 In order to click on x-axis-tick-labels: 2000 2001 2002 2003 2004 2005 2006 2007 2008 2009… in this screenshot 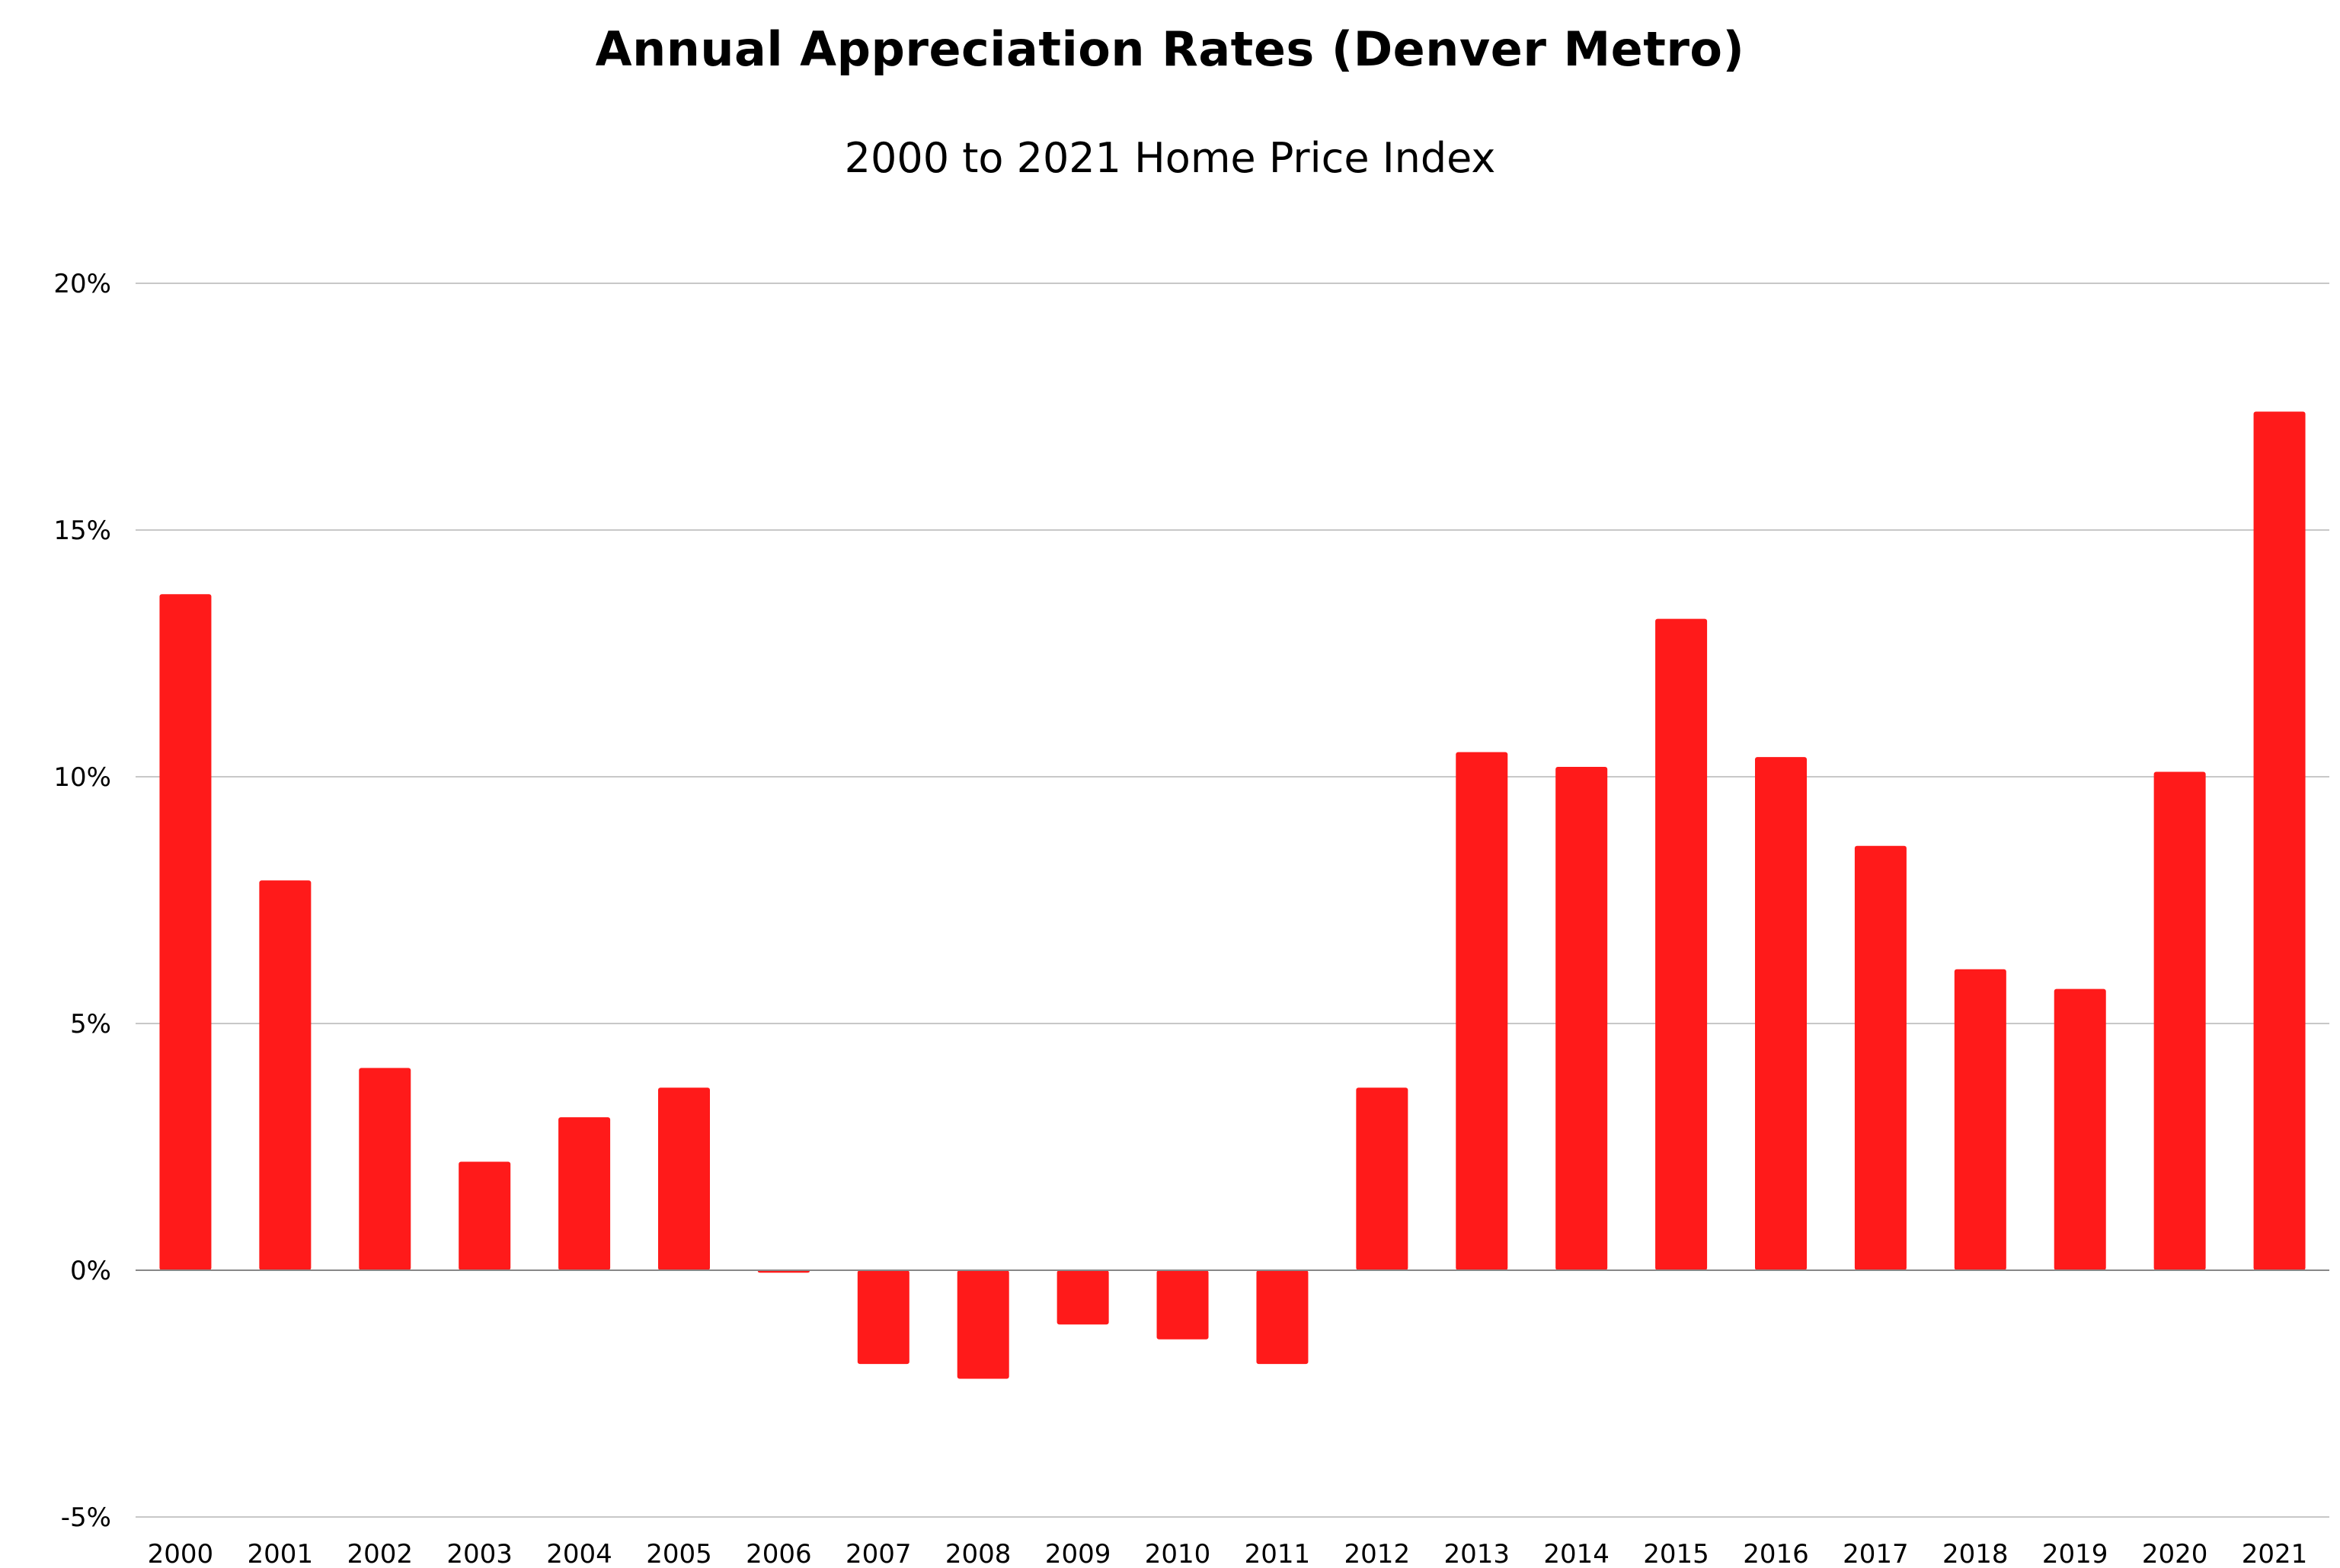, I will do `click(1228, 1554)`.